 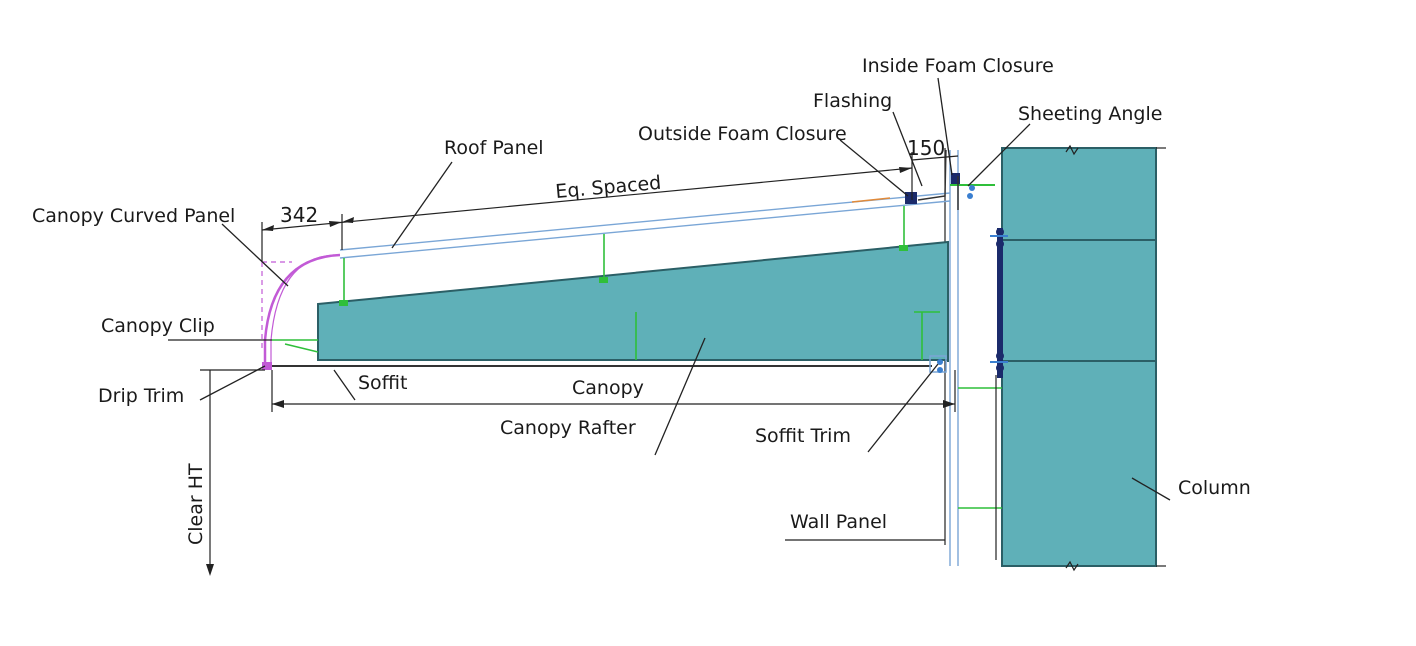 I want to click on label-outside-foam-closure: Outside Foam Closure, so click(x=742, y=134).